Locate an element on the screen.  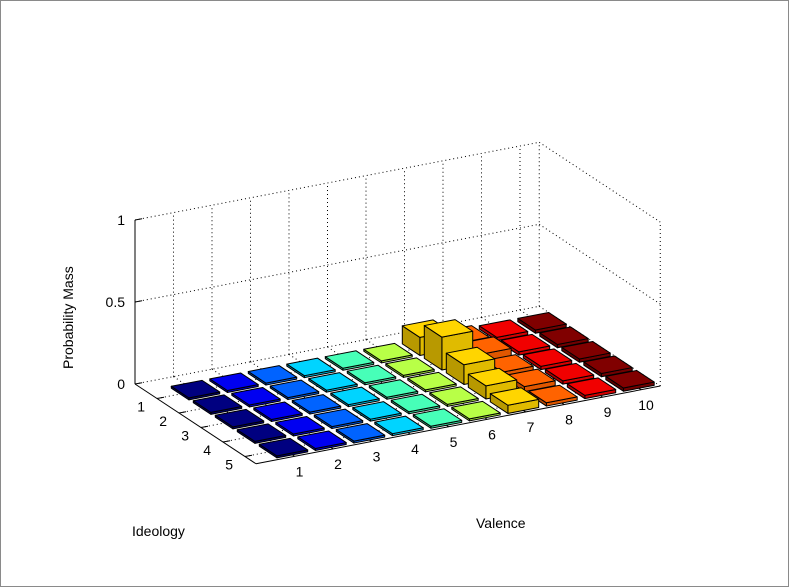
y-tick-label: 4 is located at coordinates (207, 450).